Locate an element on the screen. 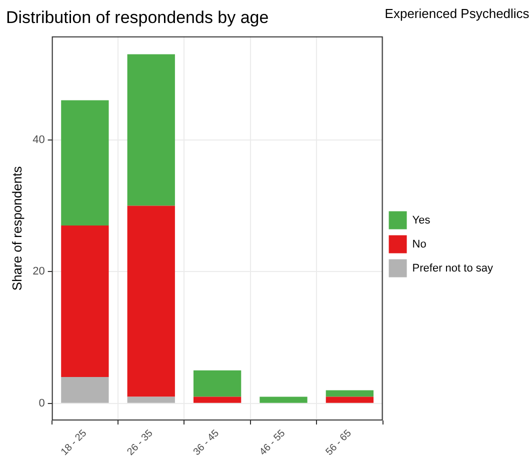  y-tick-label: 40 is located at coordinates (38, 140).